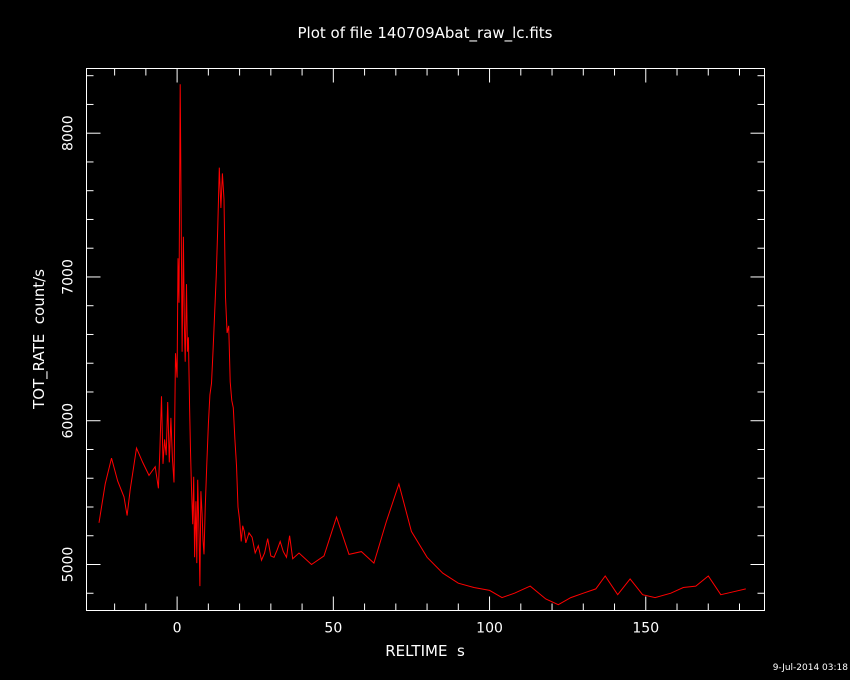  I want to click on chart-title: Plot of file 140709Abat_raw_lc.fits, so click(425, 33).